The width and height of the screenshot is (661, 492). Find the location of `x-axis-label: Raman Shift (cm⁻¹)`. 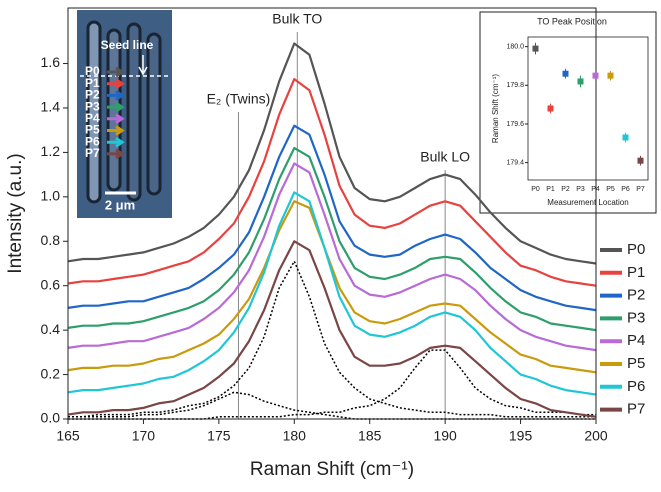

x-axis-label: Raman Shift (cm⁻¹) is located at coordinates (332, 469).